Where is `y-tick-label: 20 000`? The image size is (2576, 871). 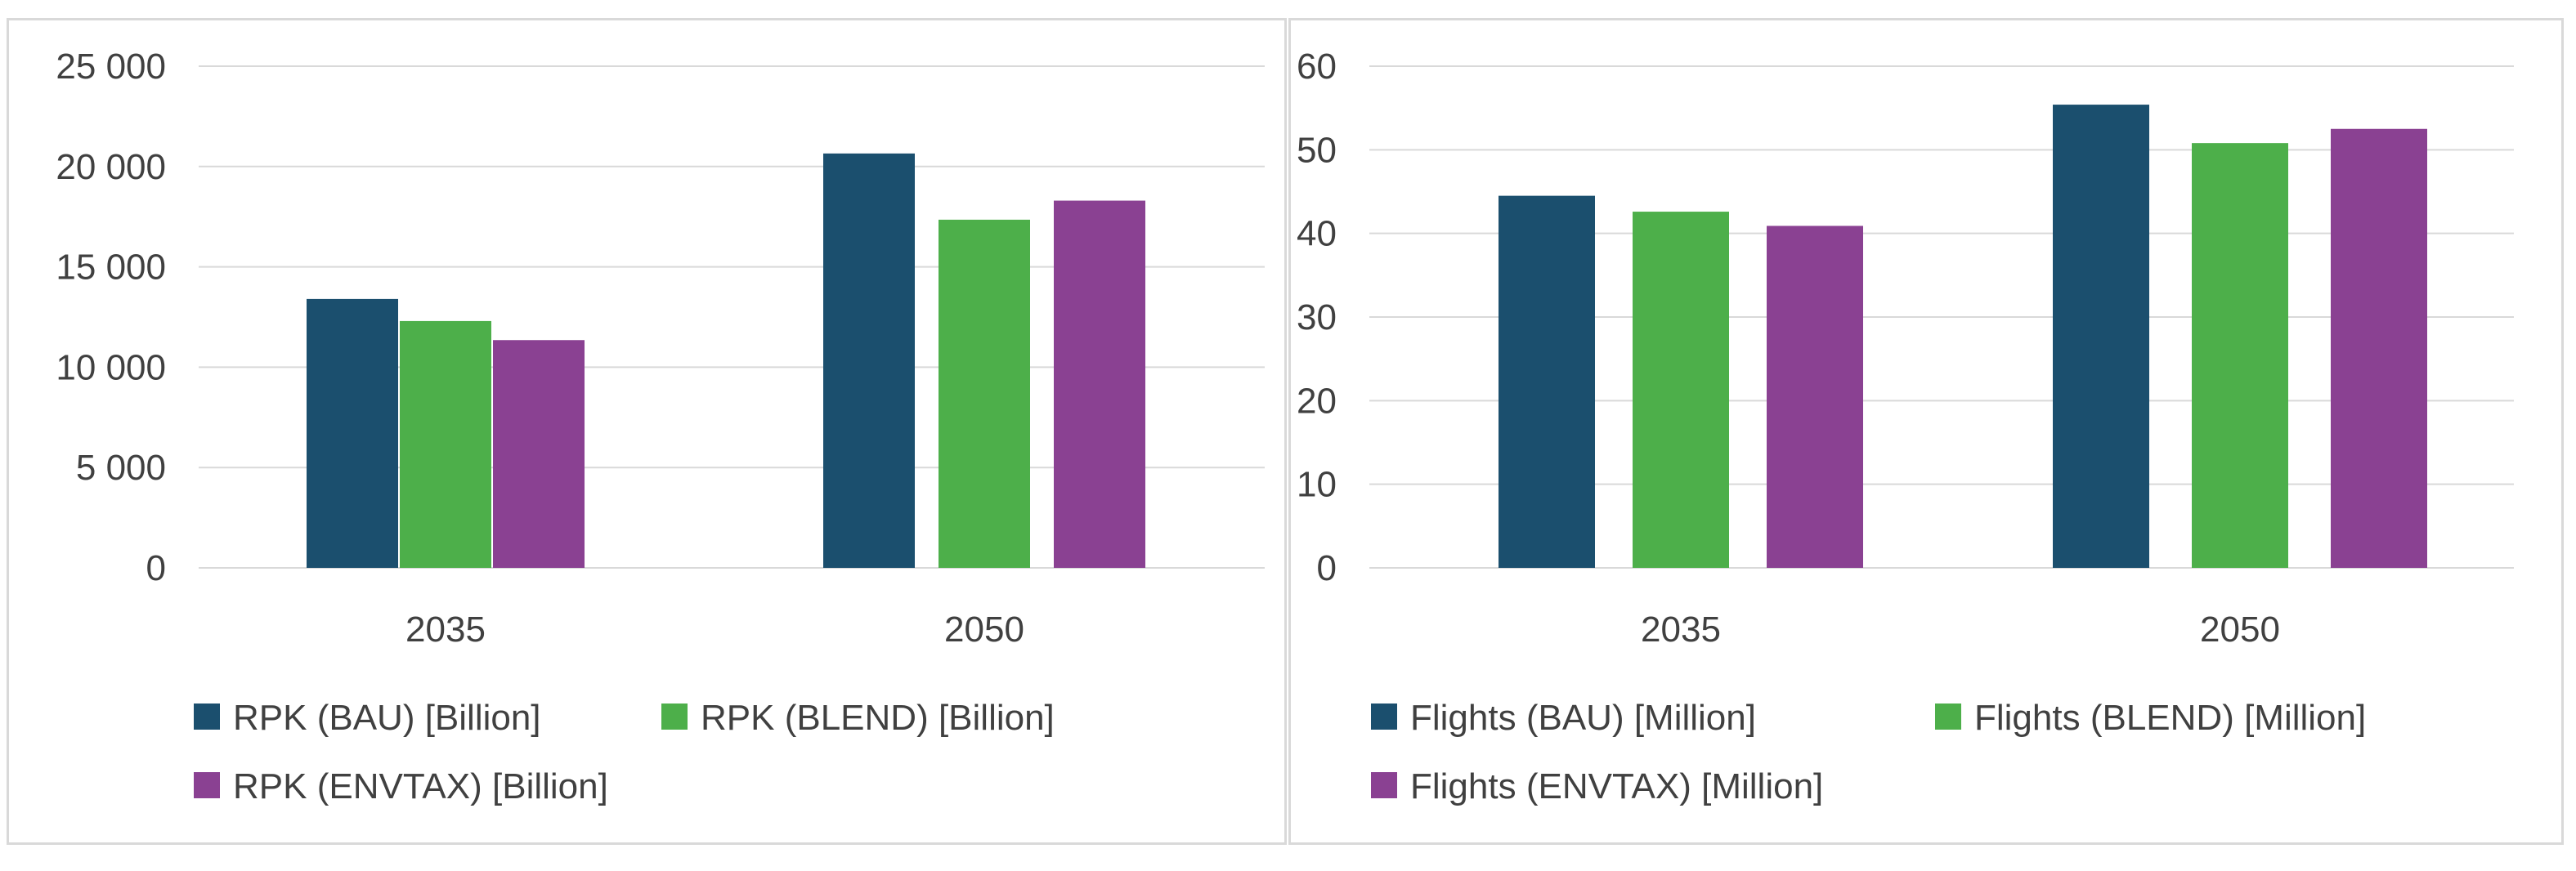
y-tick-label: 20 000 is located at coordinates (111, 167).